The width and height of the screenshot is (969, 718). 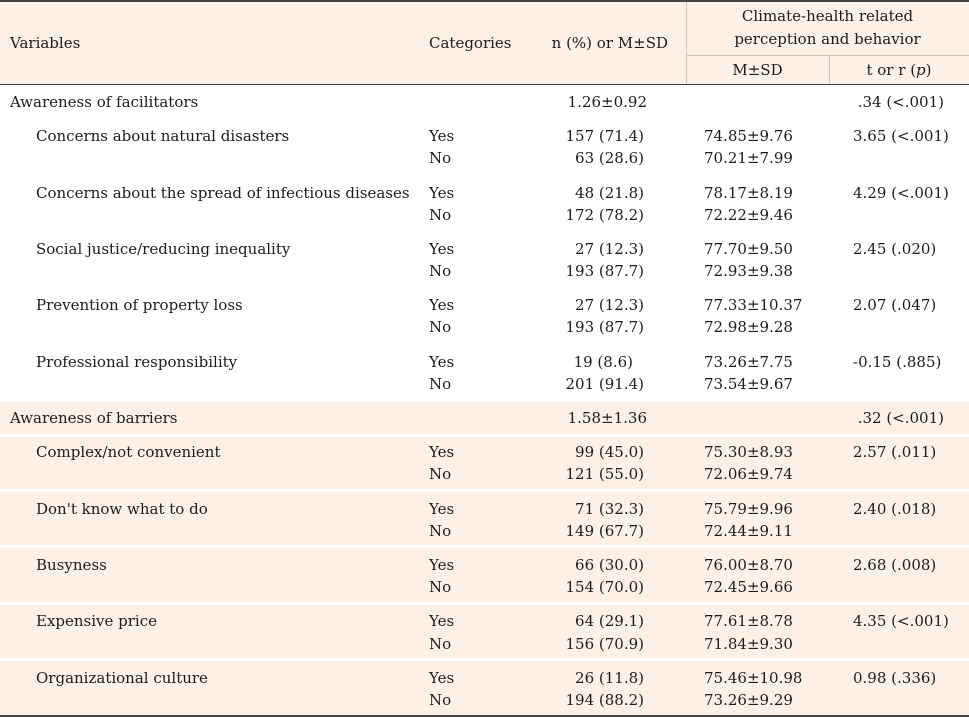 I want to click on item-m-no: 72.98±9.28, so click(x=748, y=327).